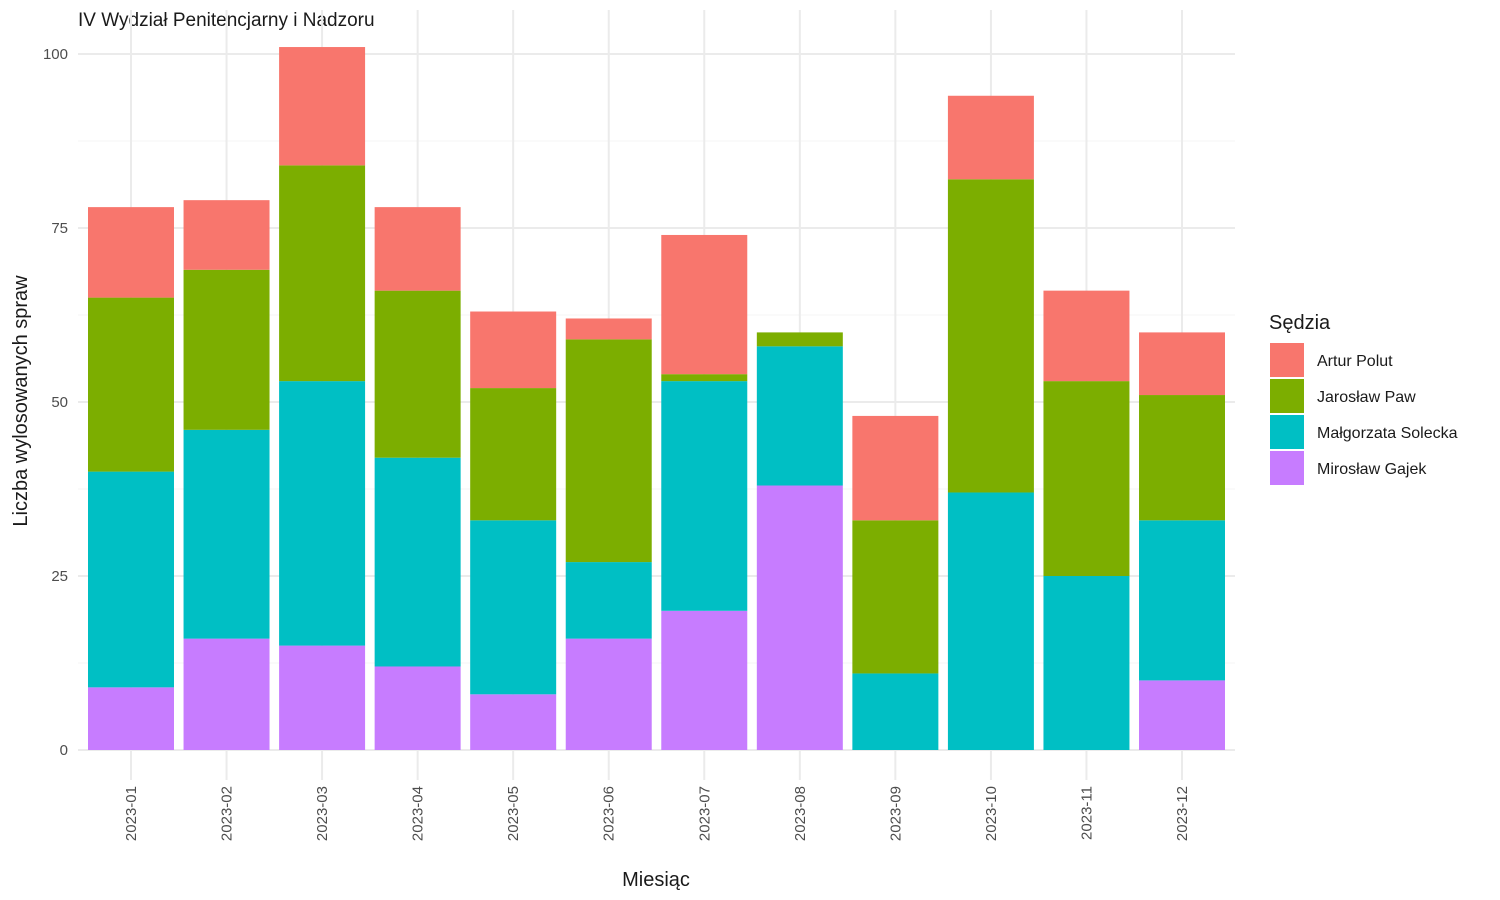 This screenshot has height=900, width=1500. Describe the element at coordinates (513, 813) in the screenshot. I see `x-tick-label: 2023-05` at that location.